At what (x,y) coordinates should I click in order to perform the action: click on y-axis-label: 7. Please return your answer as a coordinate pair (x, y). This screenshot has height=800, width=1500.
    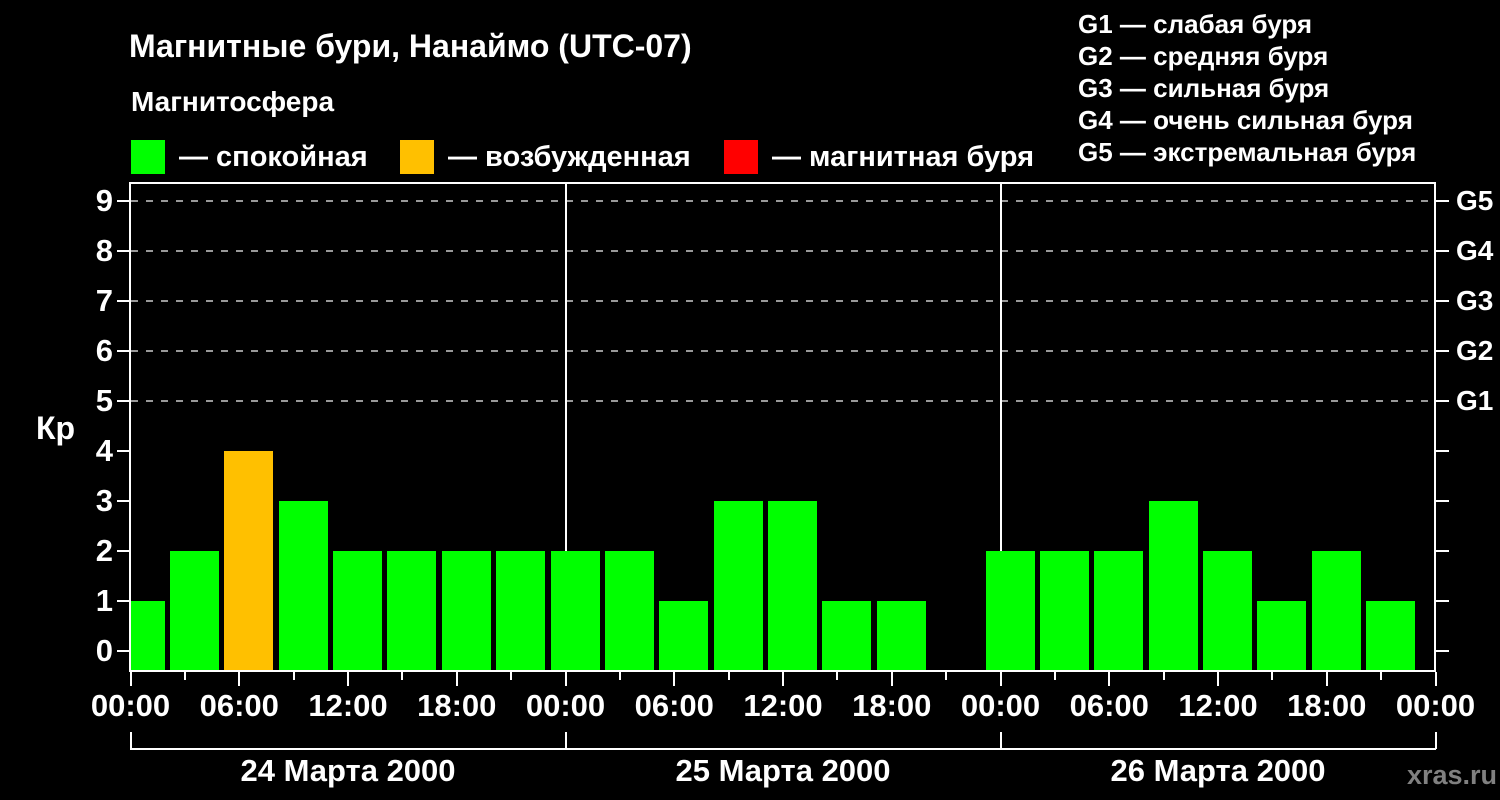
    Looking at the image, I should click on (104, 300).